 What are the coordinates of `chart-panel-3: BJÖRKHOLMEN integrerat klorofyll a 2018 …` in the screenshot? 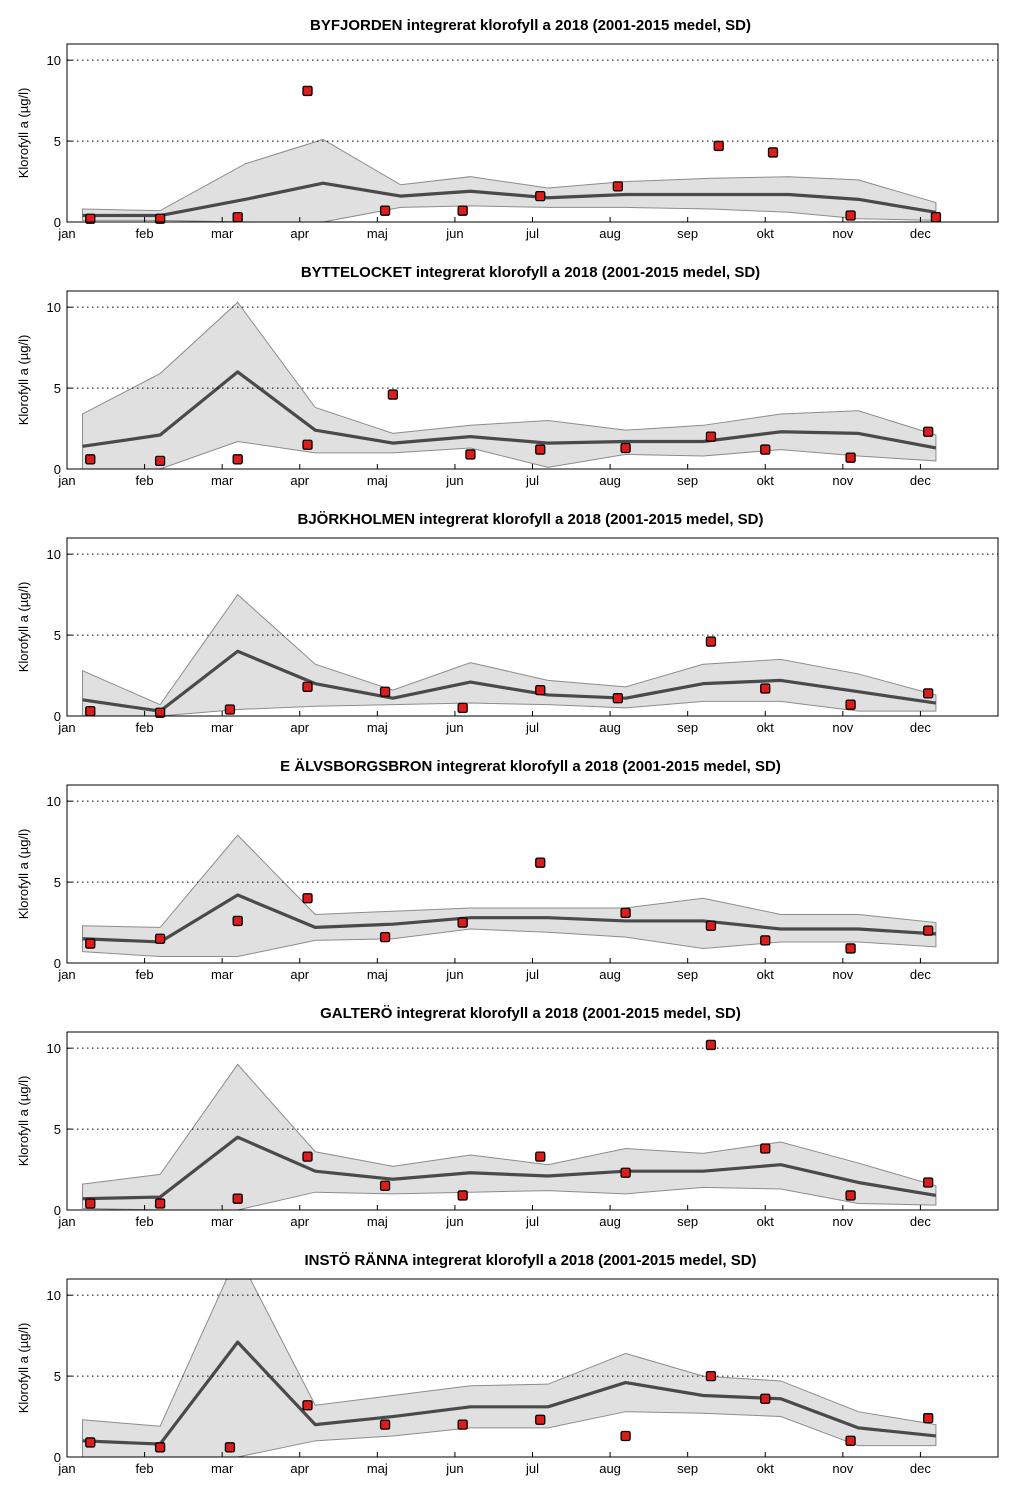 It's located at (507, 623).